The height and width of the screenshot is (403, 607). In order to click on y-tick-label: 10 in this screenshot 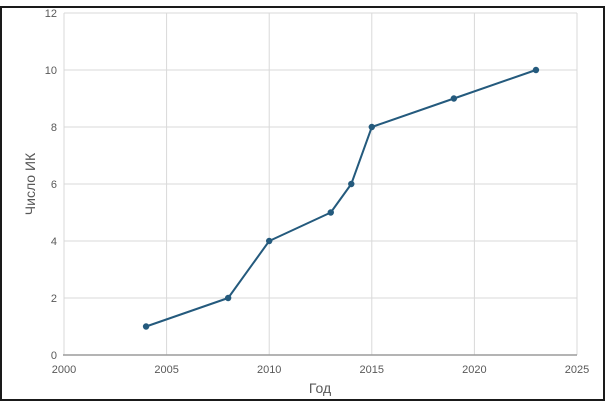, I will do `click(51, 71)`.